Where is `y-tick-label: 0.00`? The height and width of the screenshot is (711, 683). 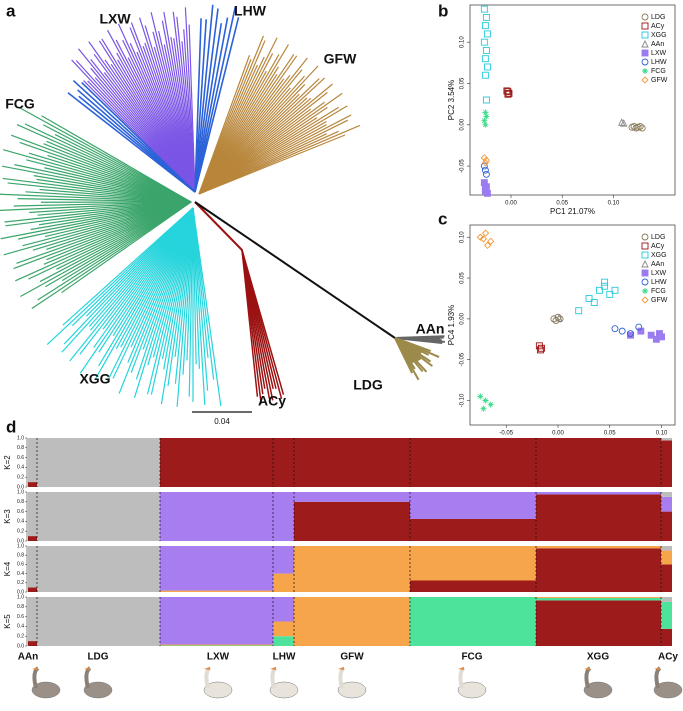 y-tick-label: 0.00 is located at coordinates (463, 318).